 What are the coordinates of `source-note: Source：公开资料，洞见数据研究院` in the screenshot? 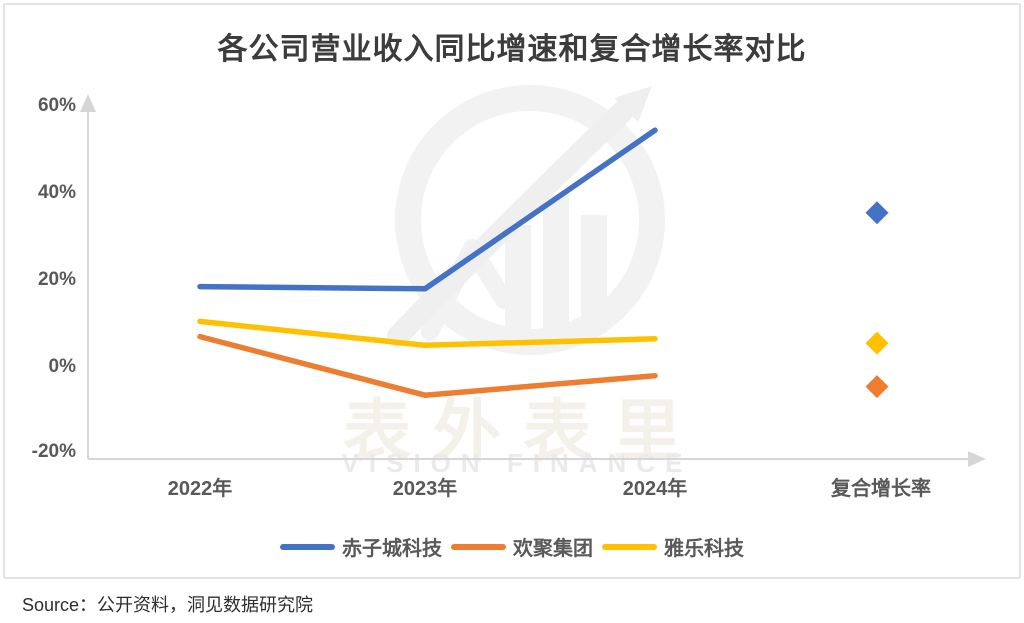 It's located at (168, 605).